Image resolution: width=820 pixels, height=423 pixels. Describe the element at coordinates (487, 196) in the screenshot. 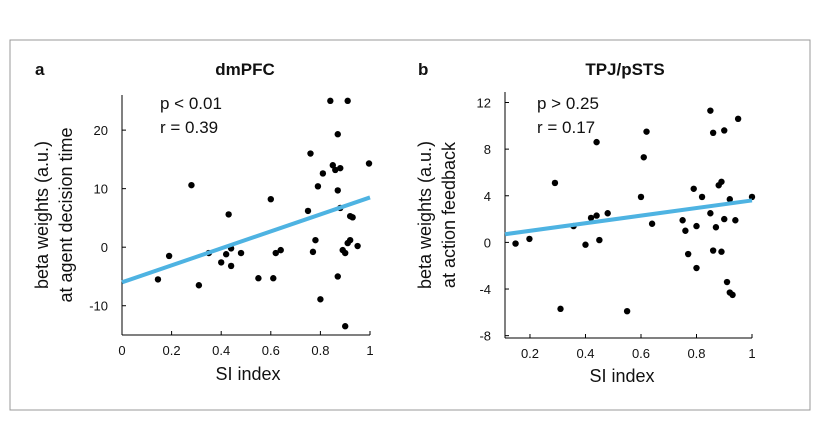

I see `y-tick-label: 4` at that location.